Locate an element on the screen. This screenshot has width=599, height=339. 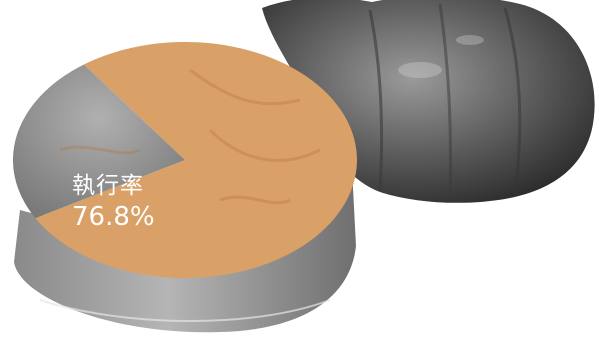
rim-highlight is located at coordinates (185, 310).